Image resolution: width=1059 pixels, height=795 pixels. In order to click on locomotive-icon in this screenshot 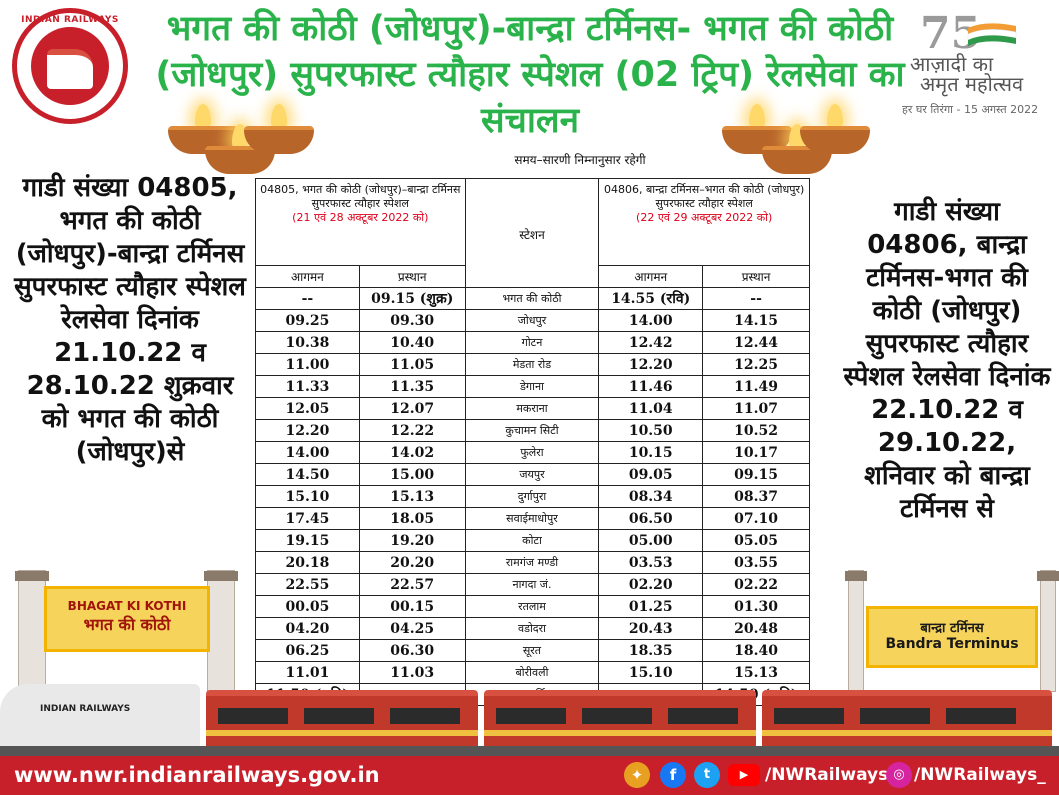, I will do `click(70, 69)`.